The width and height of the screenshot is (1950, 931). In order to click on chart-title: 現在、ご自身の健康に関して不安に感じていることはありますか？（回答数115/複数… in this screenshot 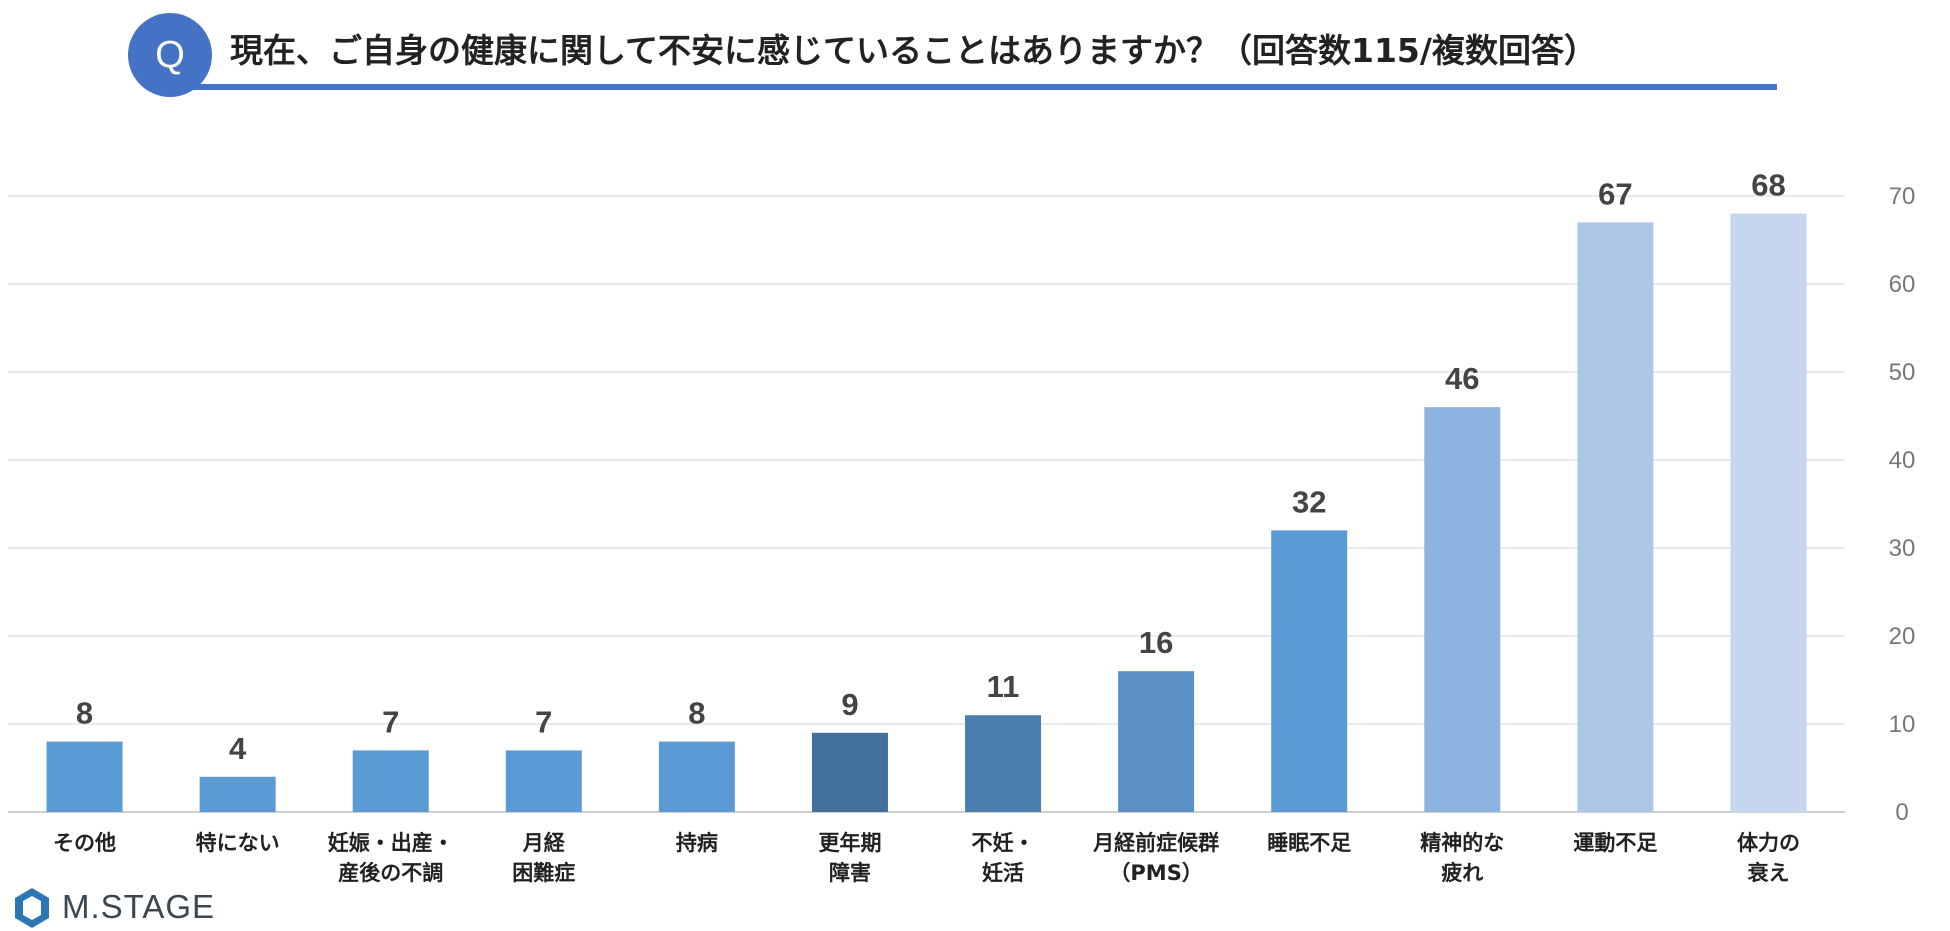, I will do `click(913, 50)`.